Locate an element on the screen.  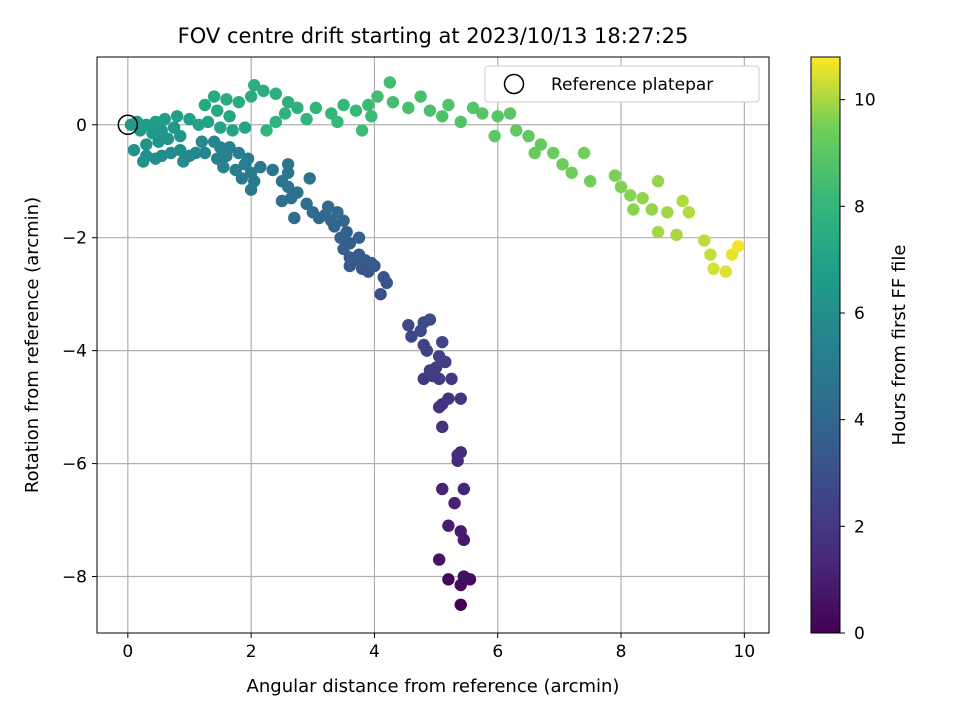
y-tick-label: −8 is located at coordinates (74, 578).